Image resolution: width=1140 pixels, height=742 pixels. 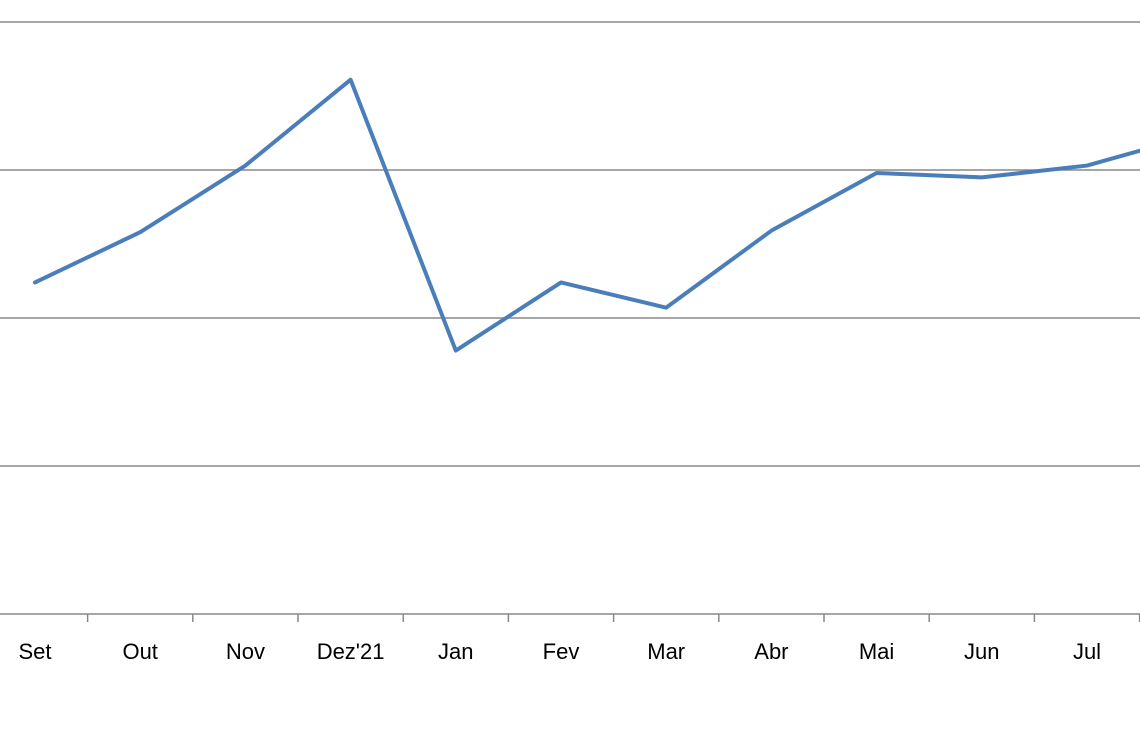 What do you see at coordinates (666, 651) in the screenshot?
I see `x-tick-label: Mar` at bounding box center [666, 651].